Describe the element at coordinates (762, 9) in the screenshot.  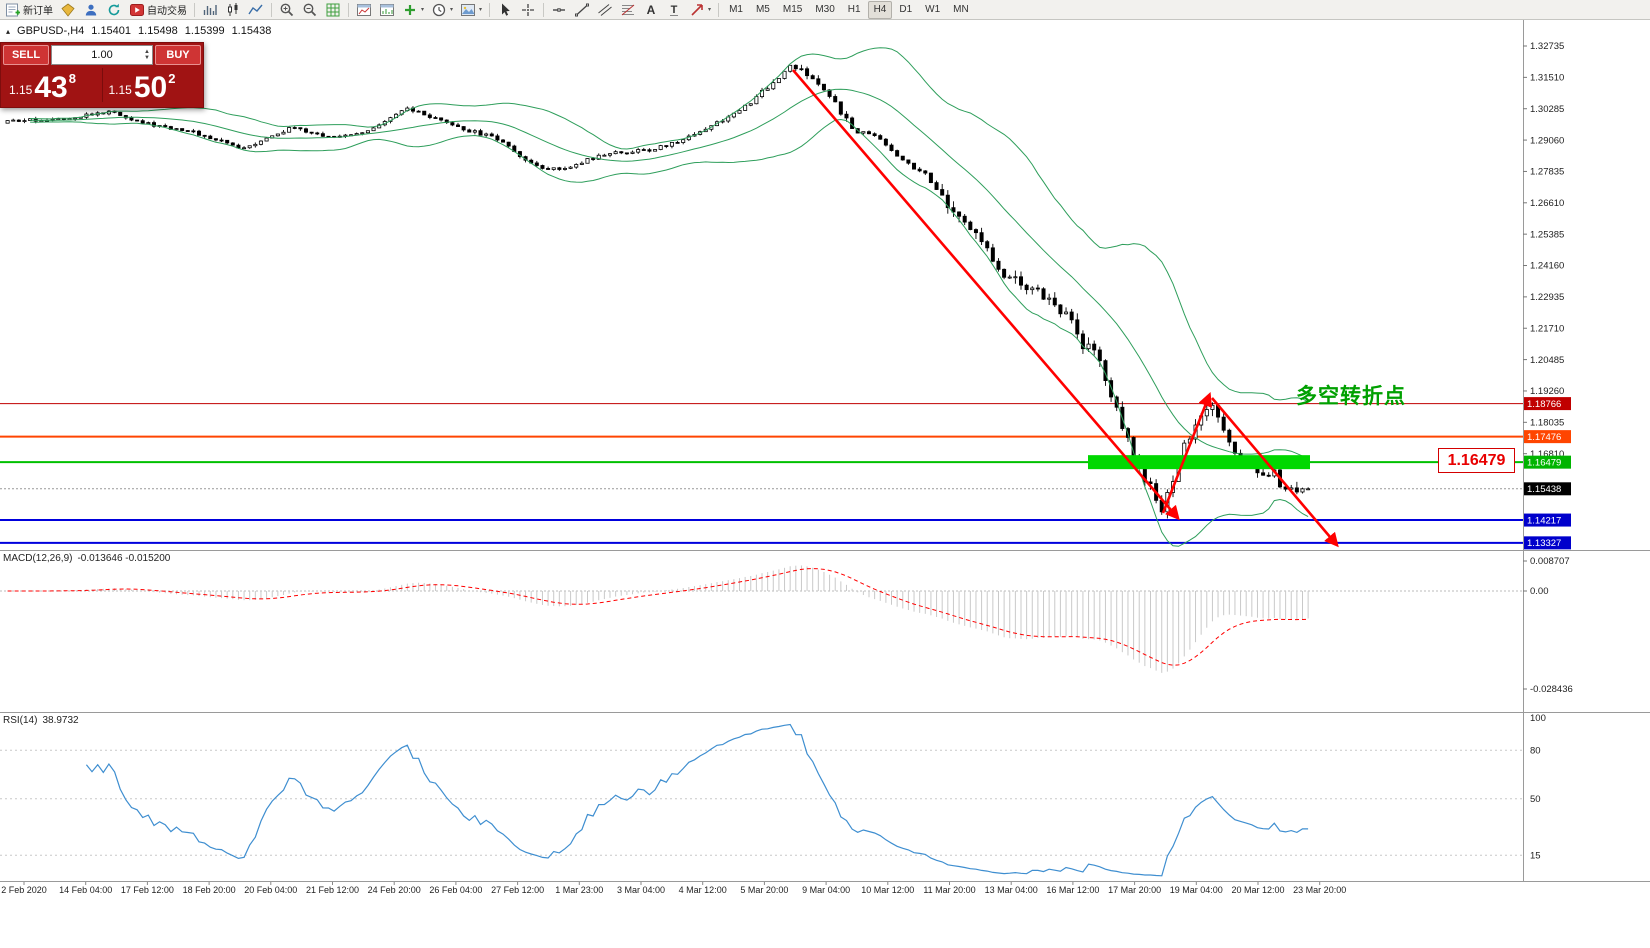
I see `timeframe-m5: M5` at that location.